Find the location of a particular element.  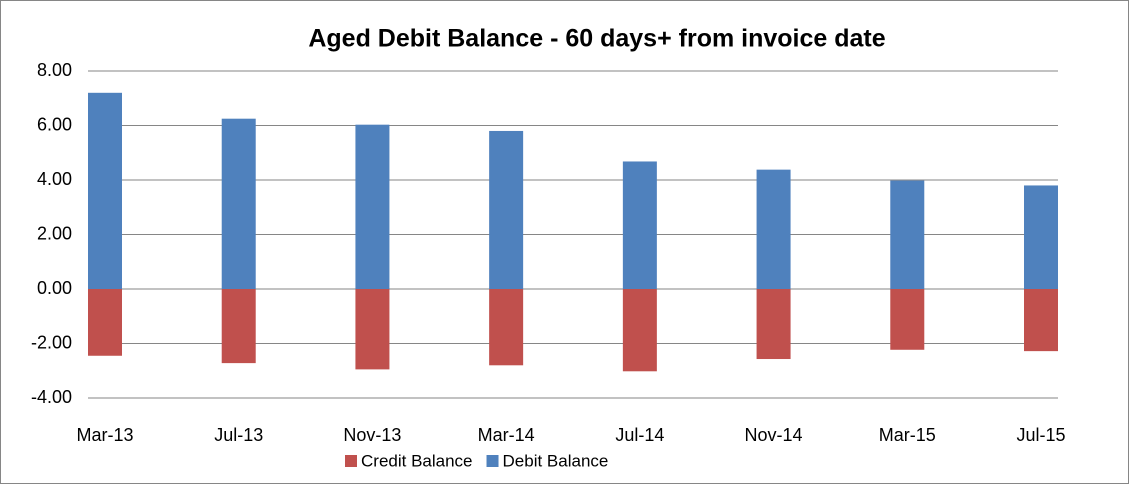

y-tick-label: -2.00 is located at coordinates (51, 342).